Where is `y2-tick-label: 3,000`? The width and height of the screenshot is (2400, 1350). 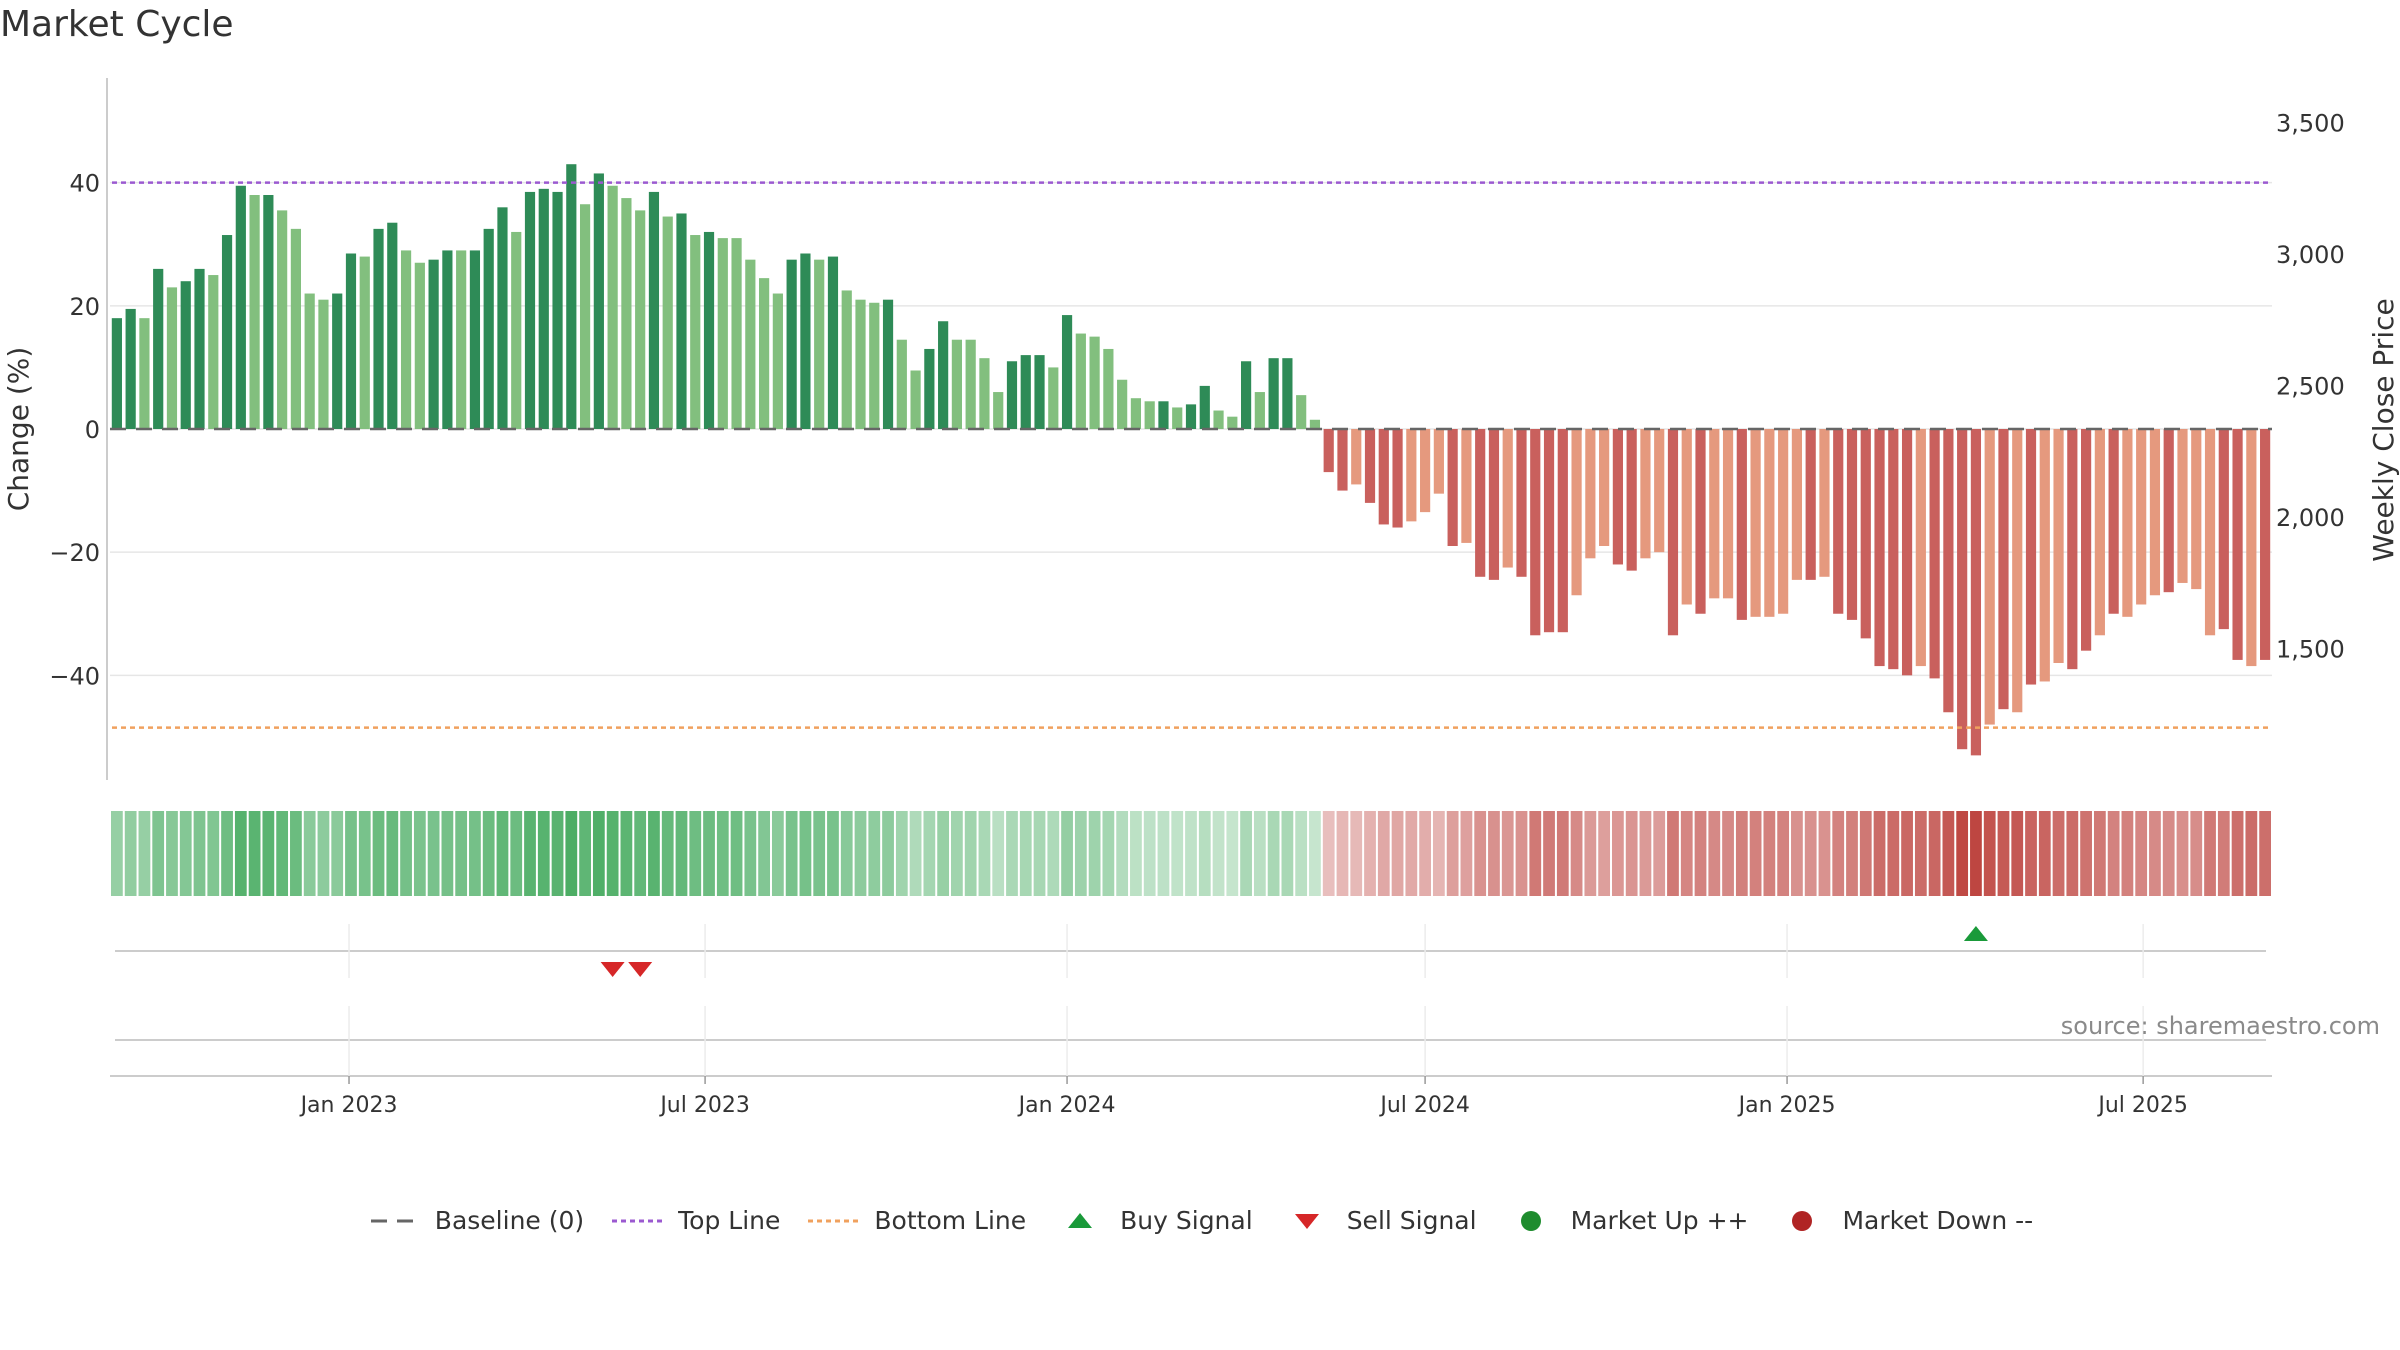
y2-tick-label: 3,000 is located at coordinates (2310, 255).